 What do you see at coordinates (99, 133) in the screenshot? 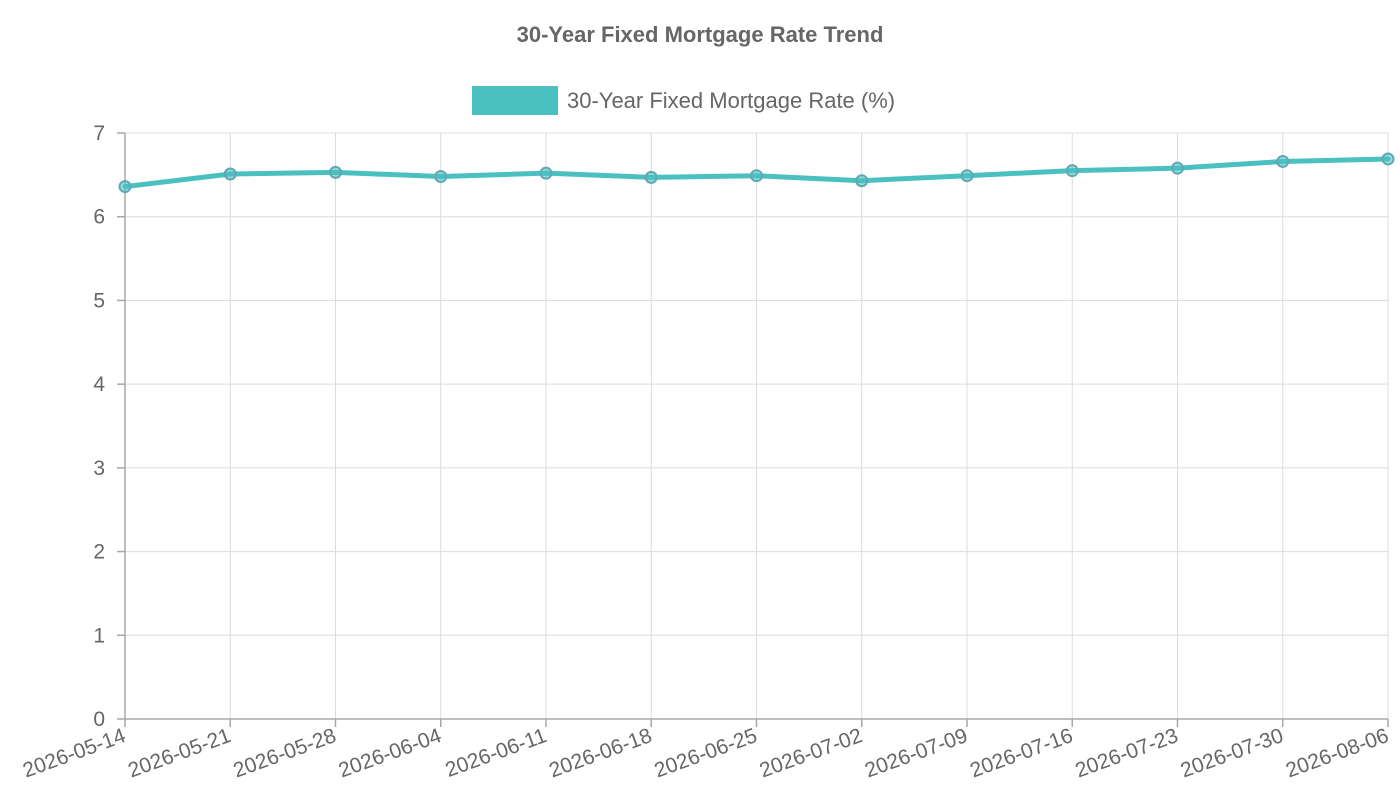
I see `y-tick-label: 7` at bounding box center [99, 133].